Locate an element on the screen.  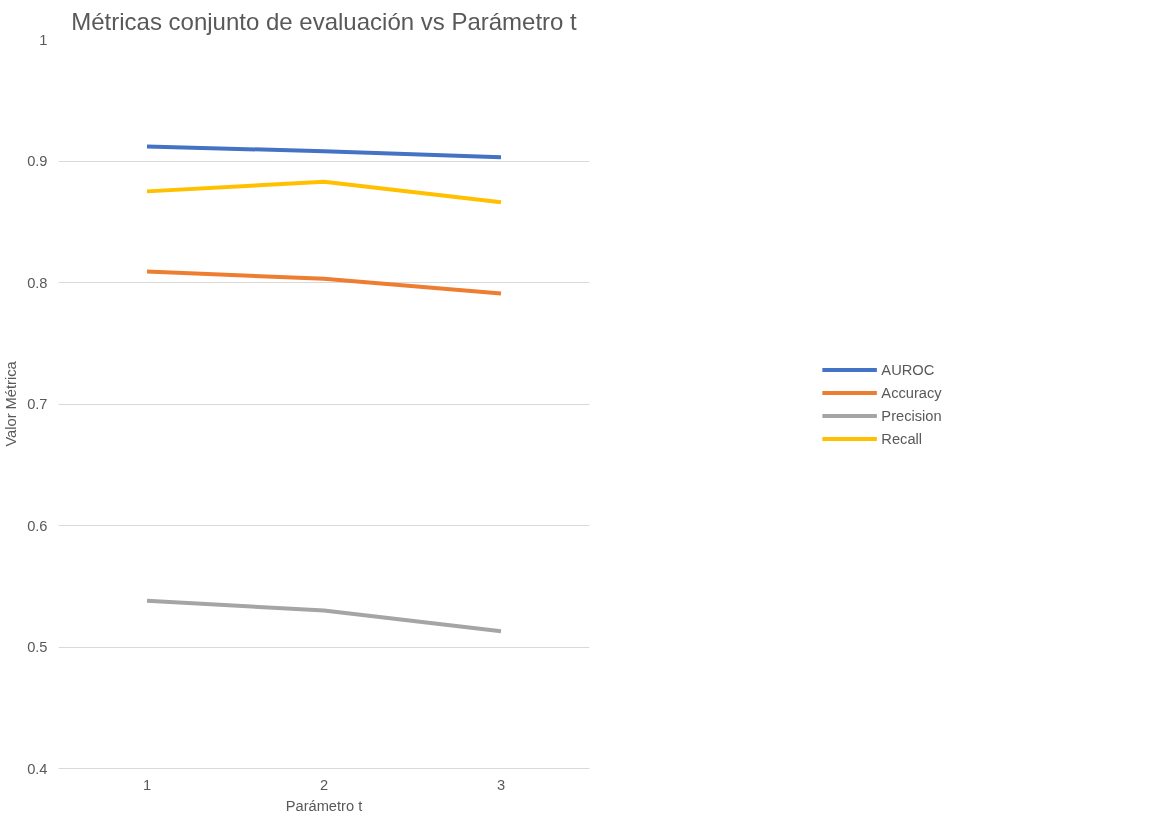
x-tick-label: 1 is located at coordinates (147, 784).